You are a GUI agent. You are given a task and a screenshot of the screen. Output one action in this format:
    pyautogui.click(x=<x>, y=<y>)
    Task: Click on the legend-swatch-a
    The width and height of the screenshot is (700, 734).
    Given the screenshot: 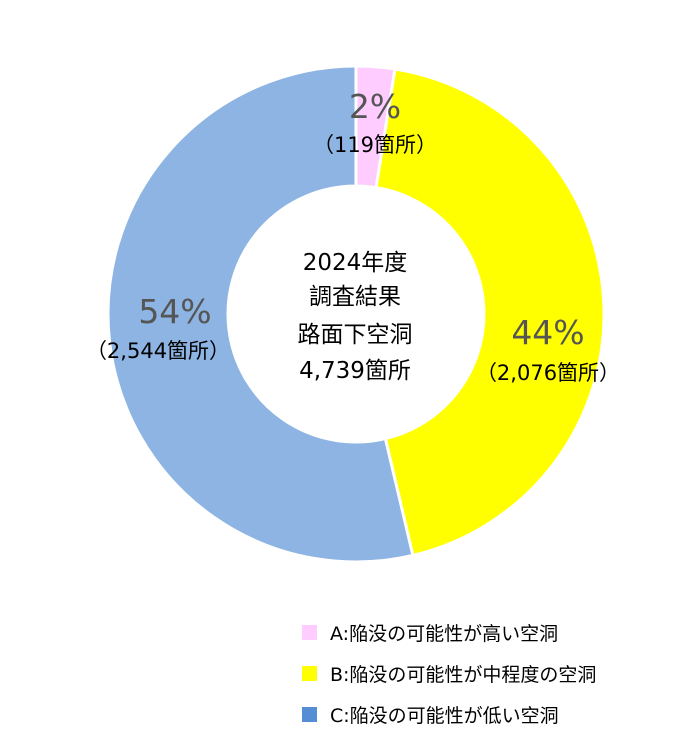 What is the action you would take?
    pyautogui.click(x=309, y=632)
    